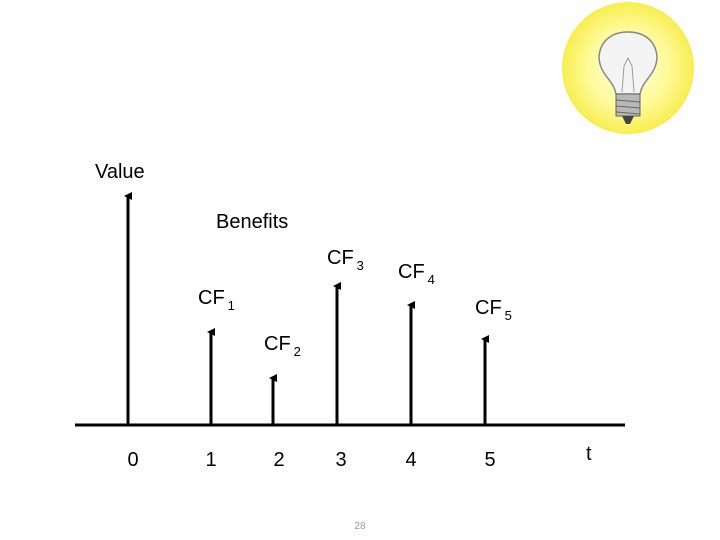 This screenshot has width=720, height=540. Describe the element at coordinates (120, 172) in the screenshot. I see `y-axis-label: Value` at that location.